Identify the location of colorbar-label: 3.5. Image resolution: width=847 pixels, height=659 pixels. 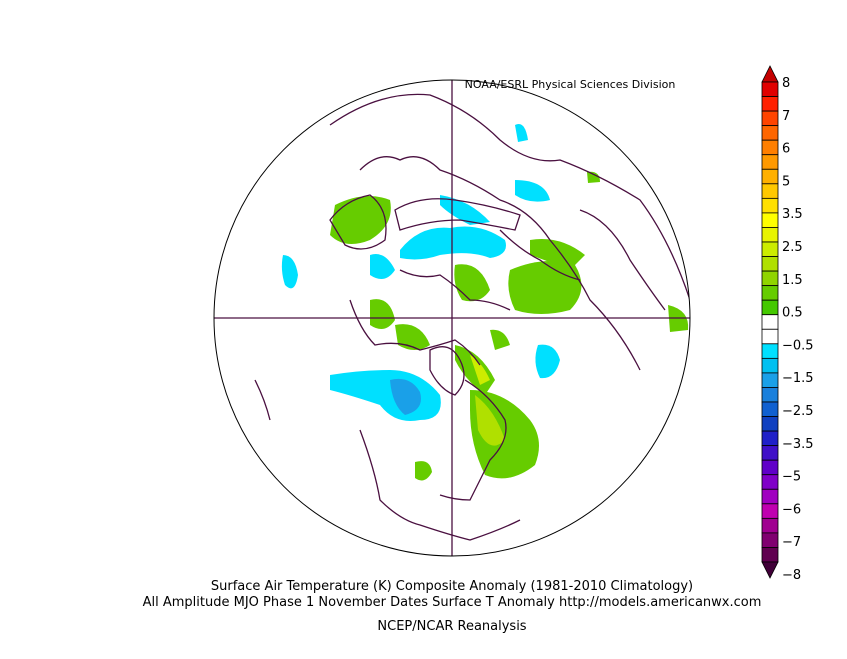
(792, 214).